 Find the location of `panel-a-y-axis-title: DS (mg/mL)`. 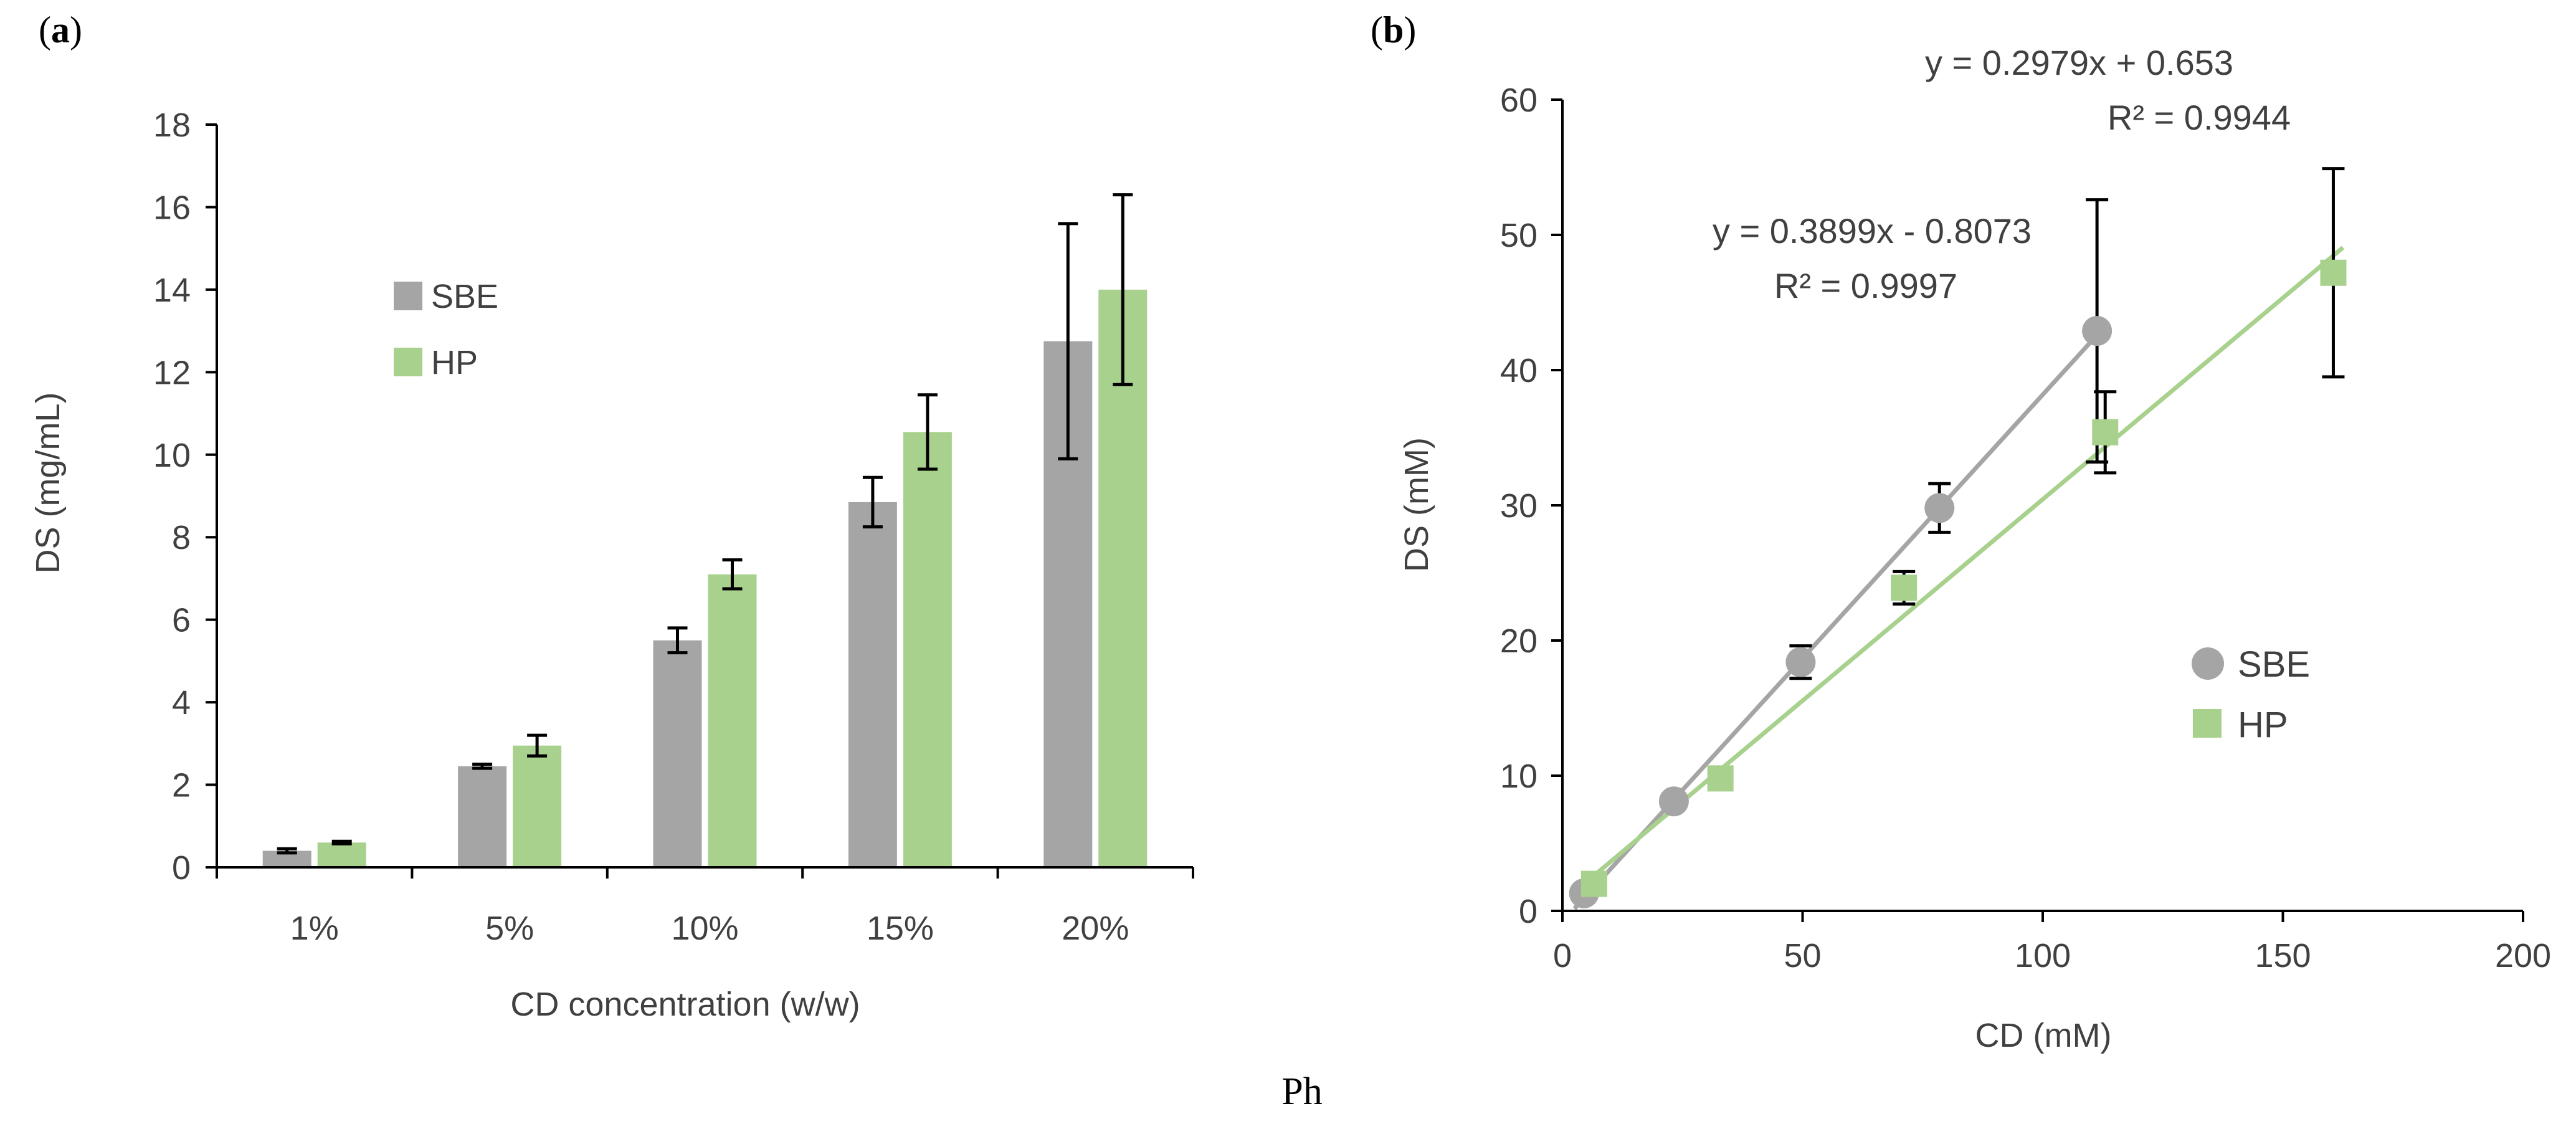

panel-a-y-axis-title: DS (mg/mL) is located at coordinates (48, 482).